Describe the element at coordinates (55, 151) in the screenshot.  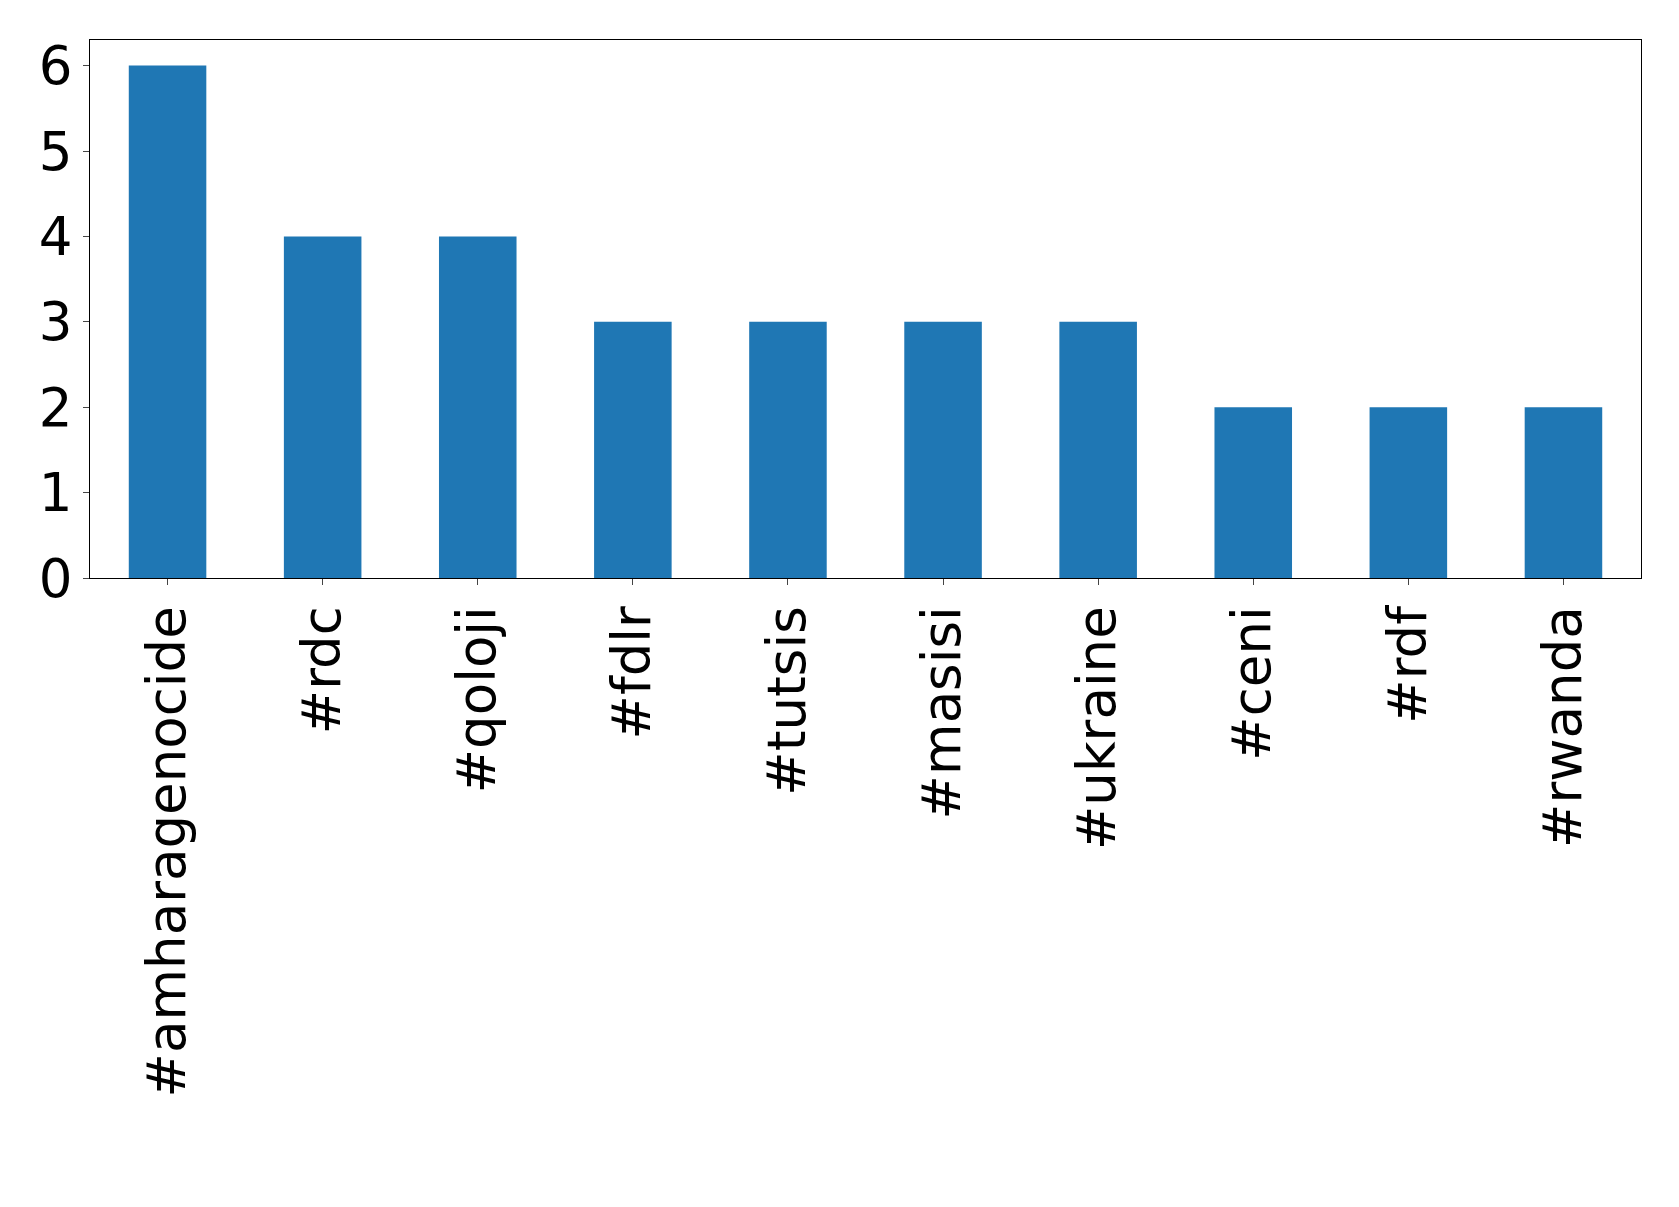
I see `y-tick-label: 5` at that location.